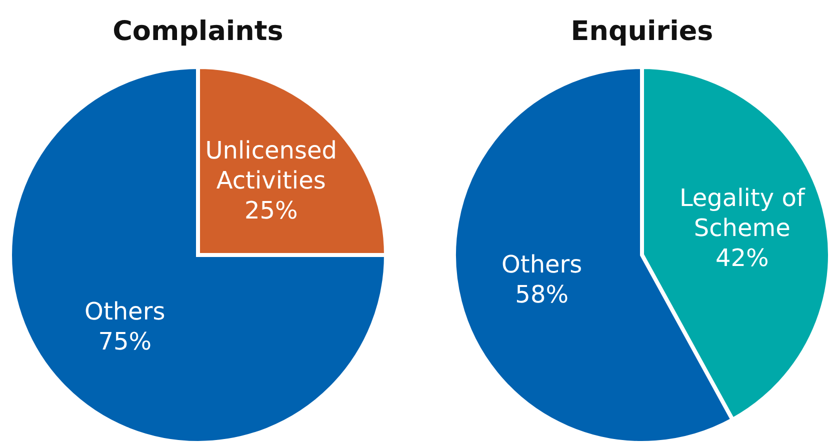 Image resolution: width=840 pixels, height=447 pixels. Describe the element at coordinates (742, 213) in the screenshot. I see `slice-label: Legality of Scheme` at that location.